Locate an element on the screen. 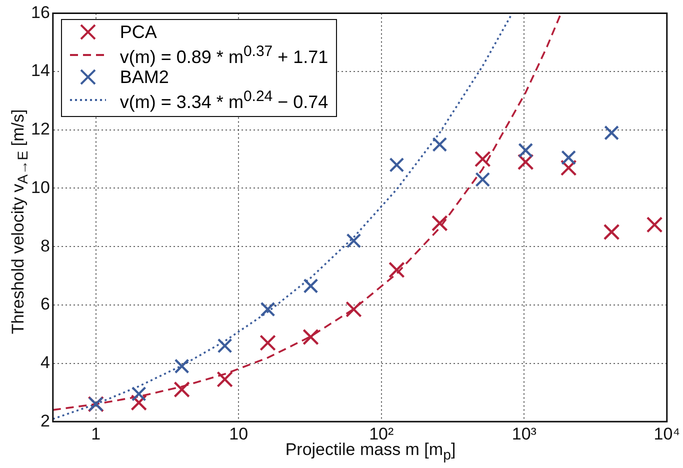 Image resolution: width=683 pixels, height=468 pixels. y-tick-label: 4 is located at coordinates (45, 362).